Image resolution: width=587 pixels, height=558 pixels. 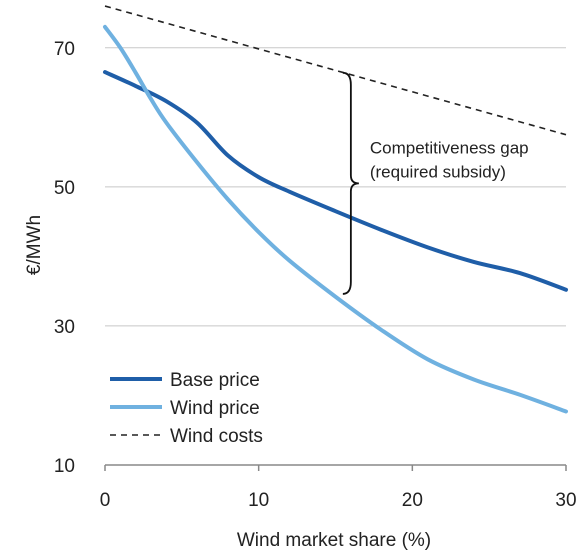 What do you see at coordinates (435, 183) in the screenshot?
I see `annotation: Competitiveness gap (required subsidy)` at bounding box center [435, 183].